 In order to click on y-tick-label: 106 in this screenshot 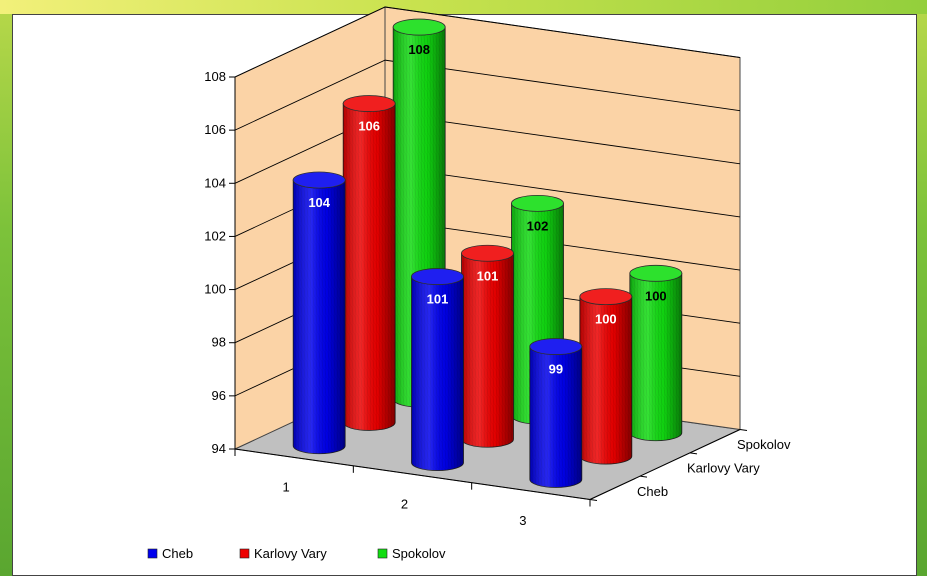, I will do `click(215, 129)`.